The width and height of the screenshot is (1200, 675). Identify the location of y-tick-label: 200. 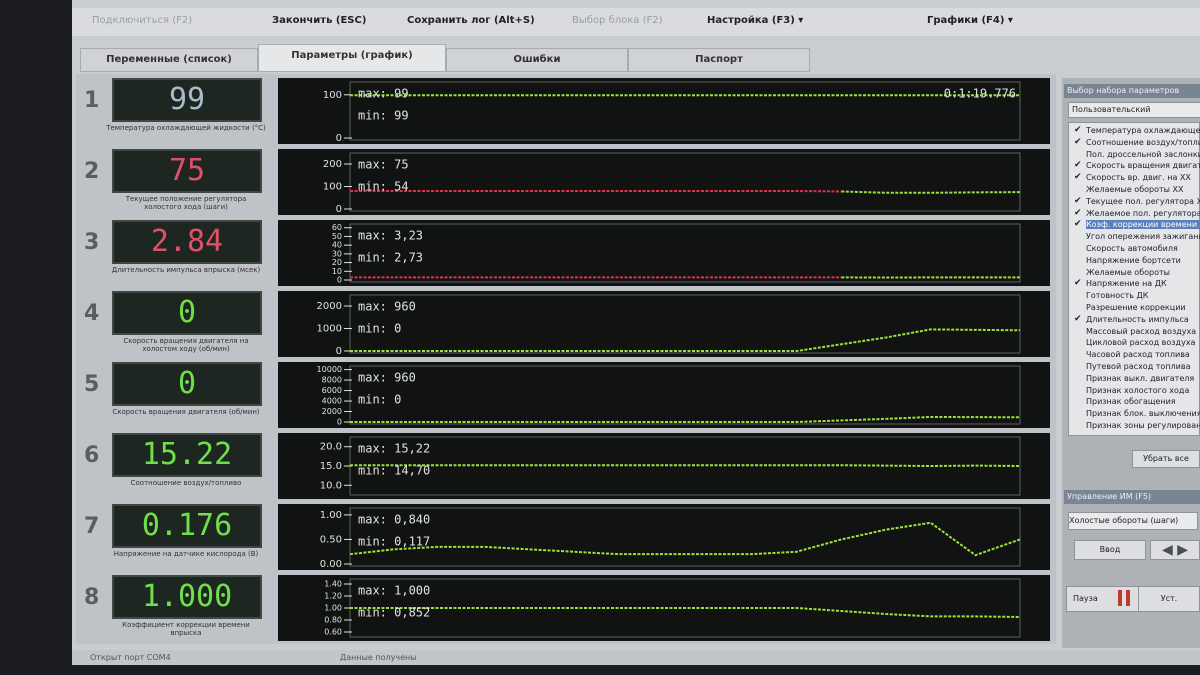
(332, 164).